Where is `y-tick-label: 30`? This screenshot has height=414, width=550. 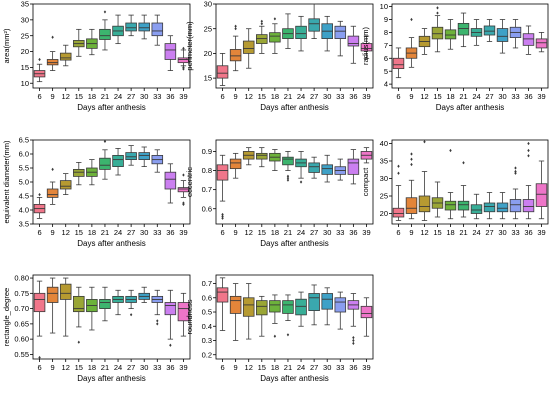
y-tick-label: 30 is located at coordinates (25, 19).